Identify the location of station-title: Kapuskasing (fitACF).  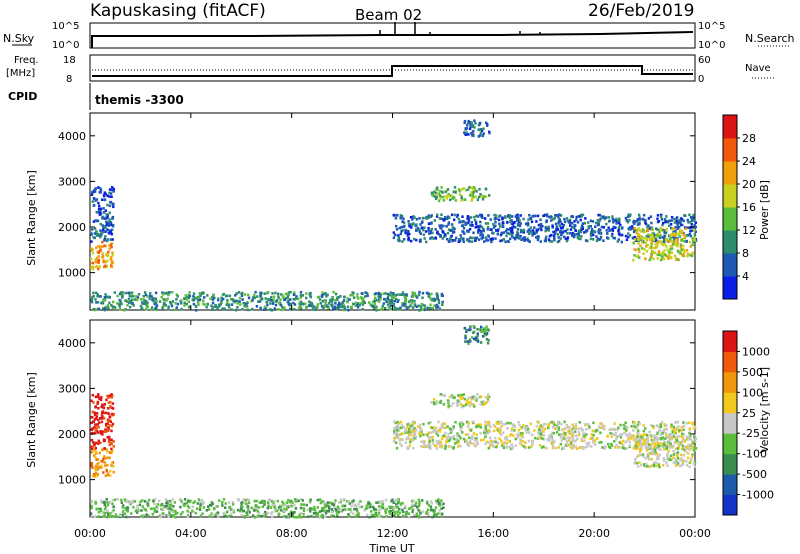
(178, 11).